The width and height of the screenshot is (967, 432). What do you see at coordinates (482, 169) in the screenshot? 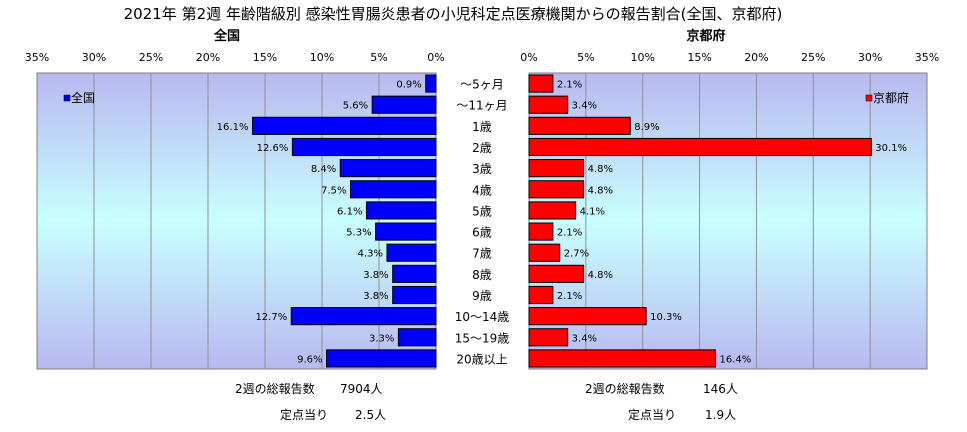
I see `category-label: 3歳` at bounding box center [482, 169].